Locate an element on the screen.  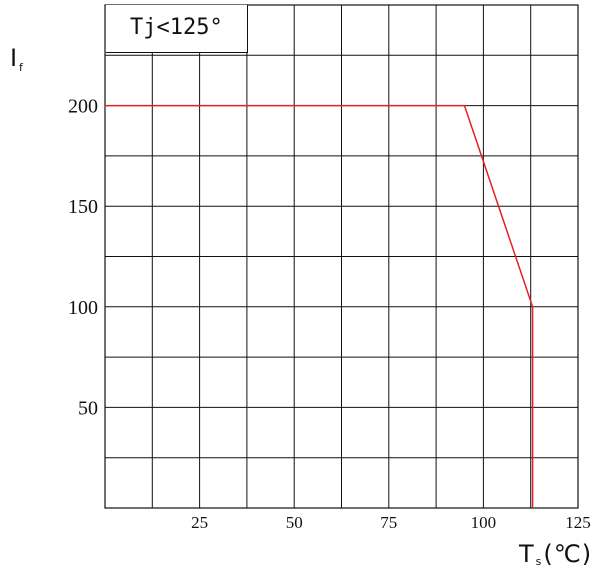
x-tick-label: 50 is located at coordinates (294, 522).